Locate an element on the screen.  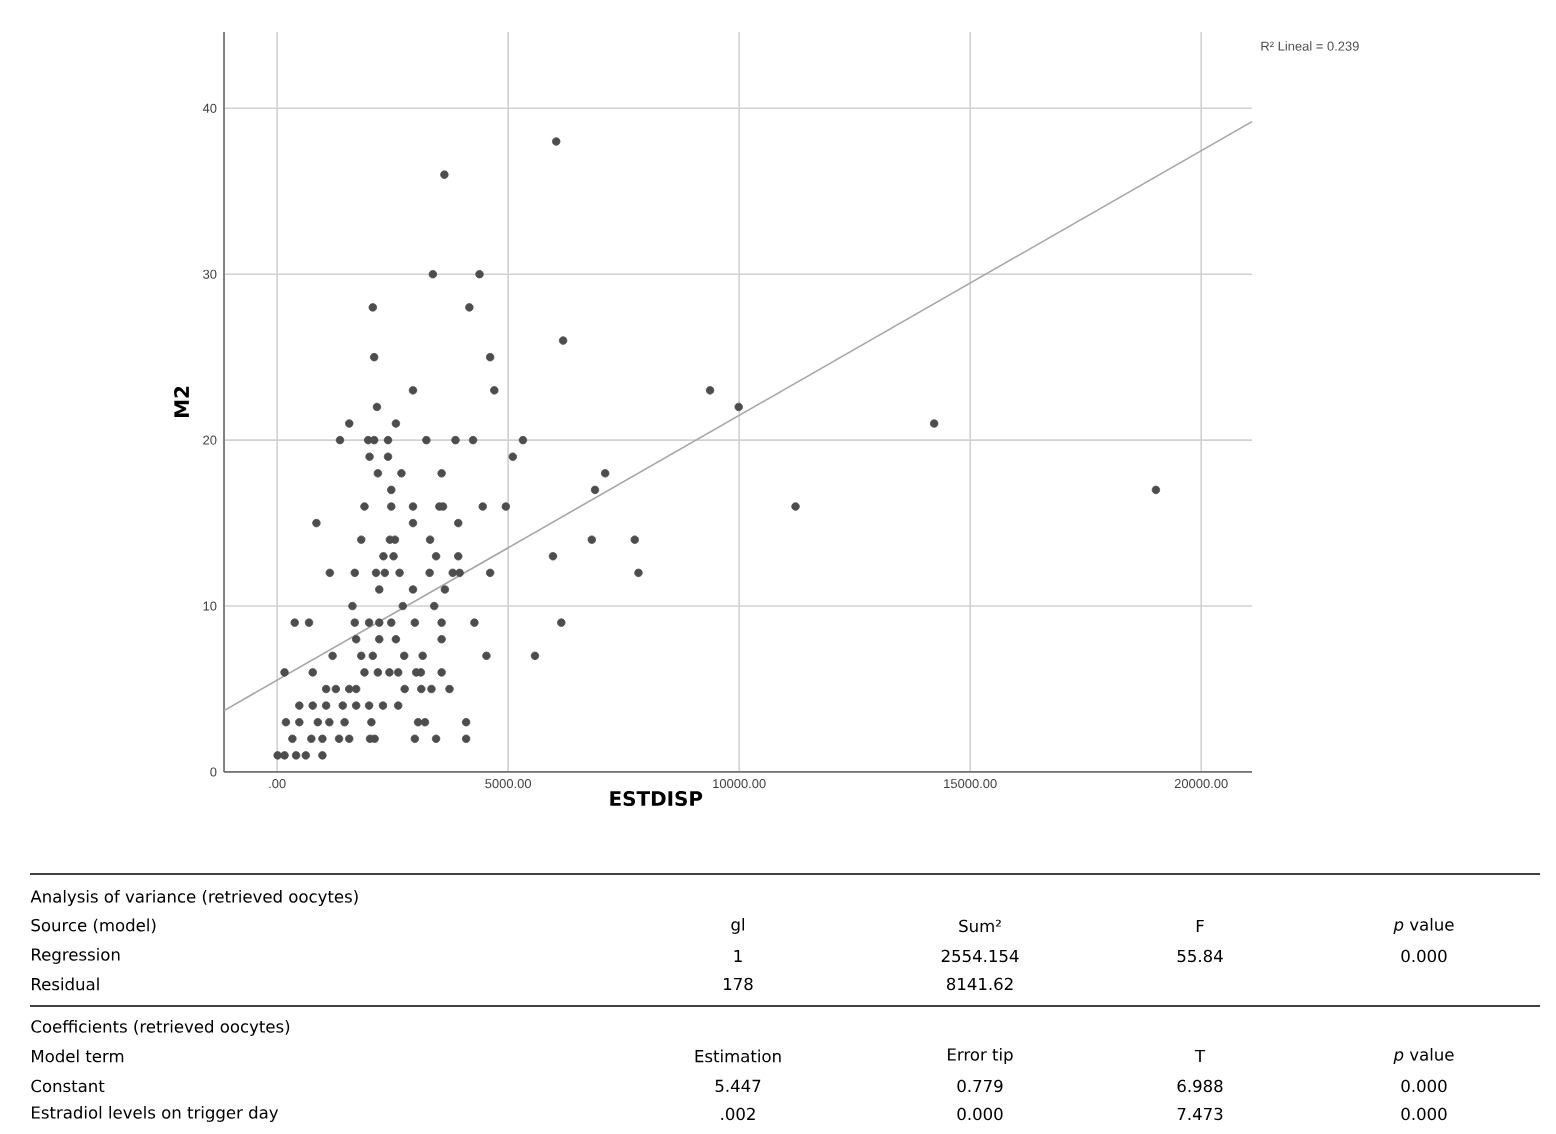
text: 5.447 is located at coordinates (738, 1086).